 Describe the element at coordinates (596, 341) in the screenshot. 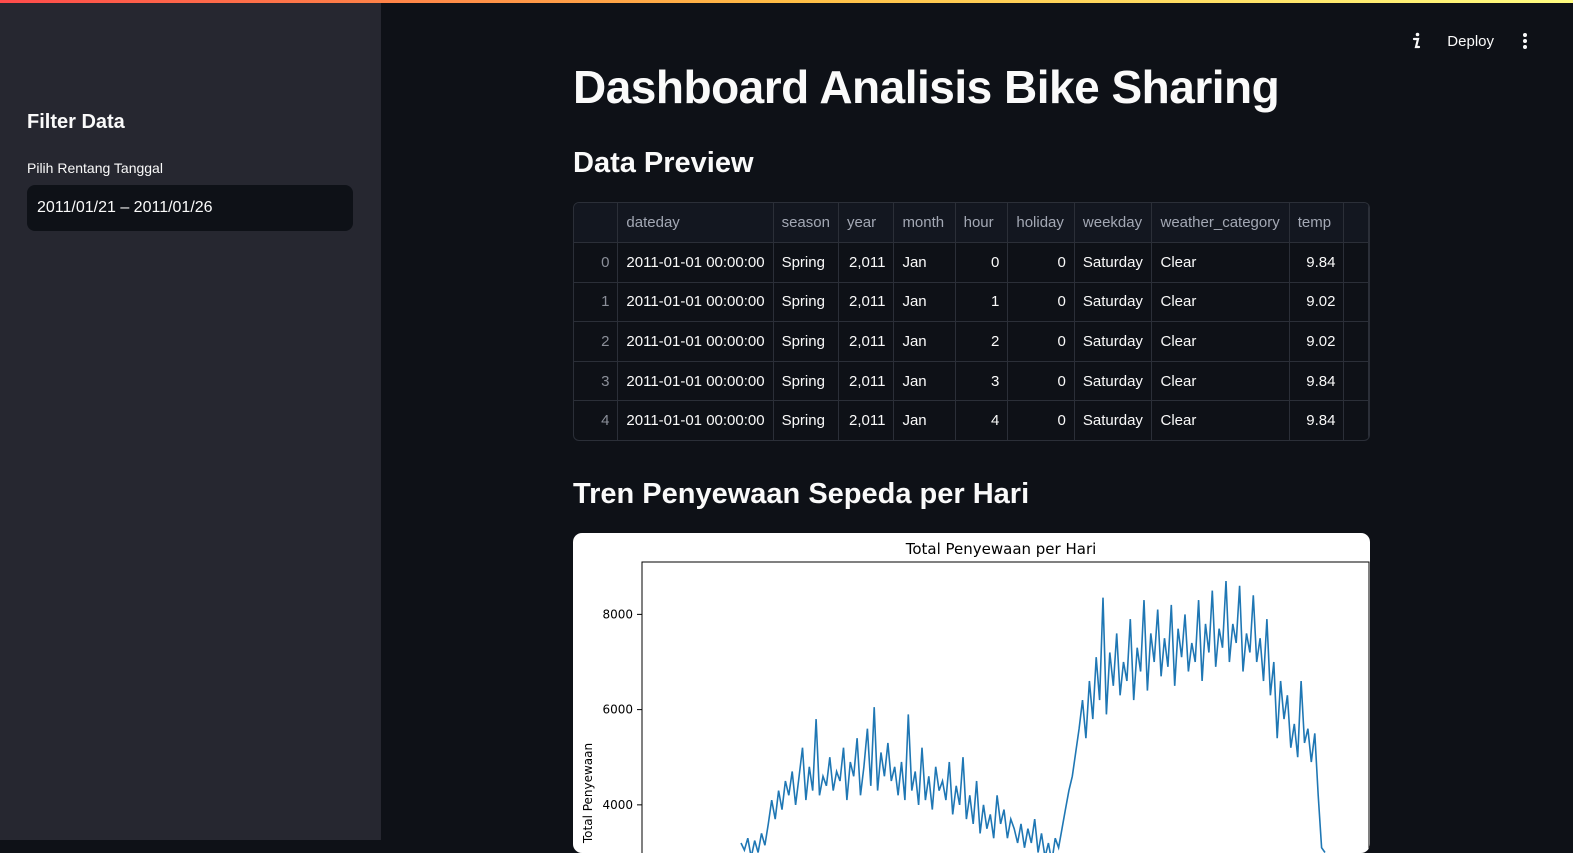

I see `row-index: 2` at that location.